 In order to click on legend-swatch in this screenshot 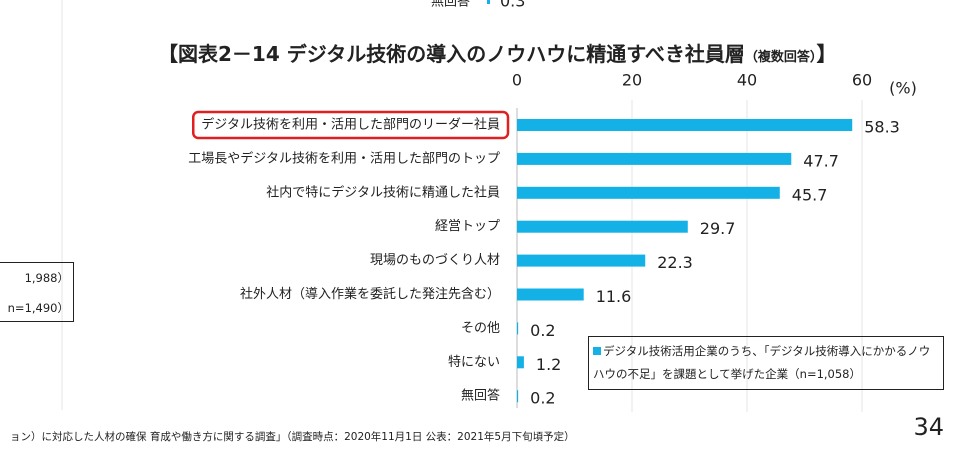, I will do `click(597, 351)`.